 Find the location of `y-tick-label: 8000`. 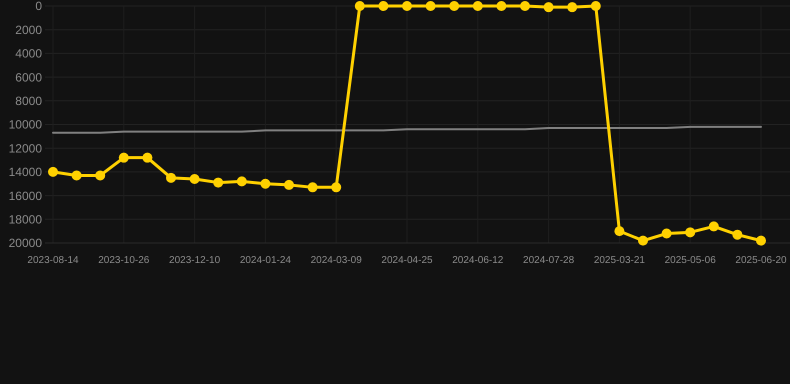

y-tick-label: 8000 is located at coordinates (28, 101).